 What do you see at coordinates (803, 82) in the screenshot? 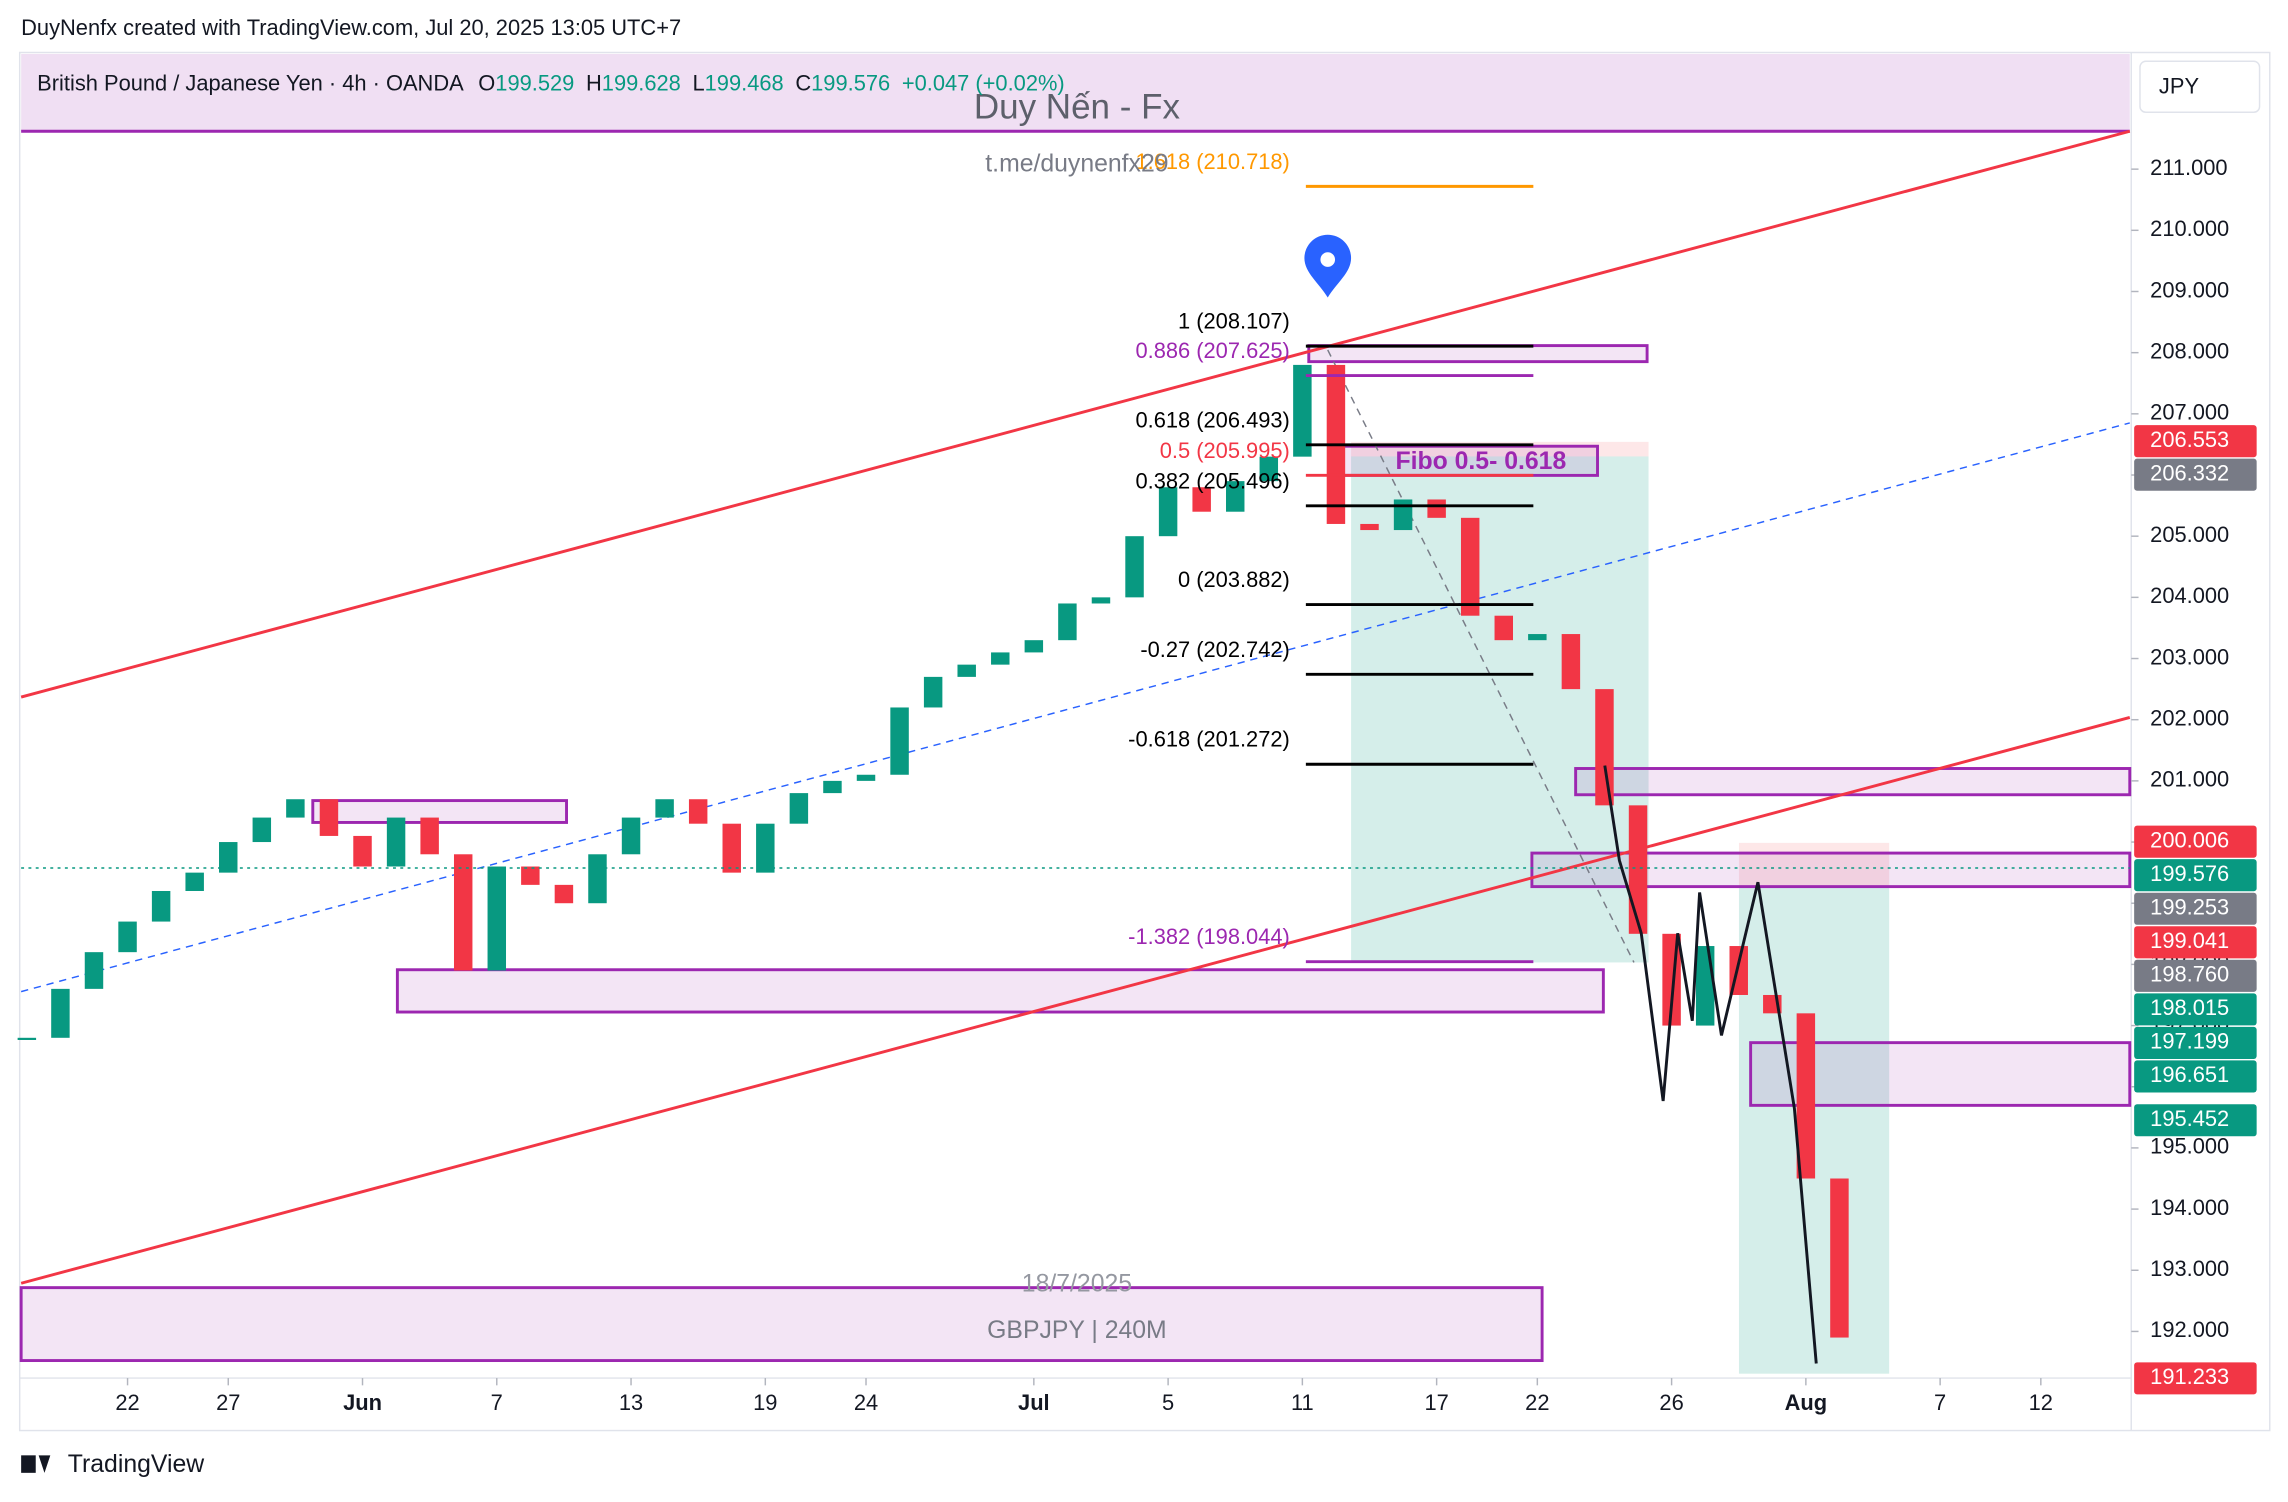
I see `ohlc-label: C` at bounding box center [803, 82].